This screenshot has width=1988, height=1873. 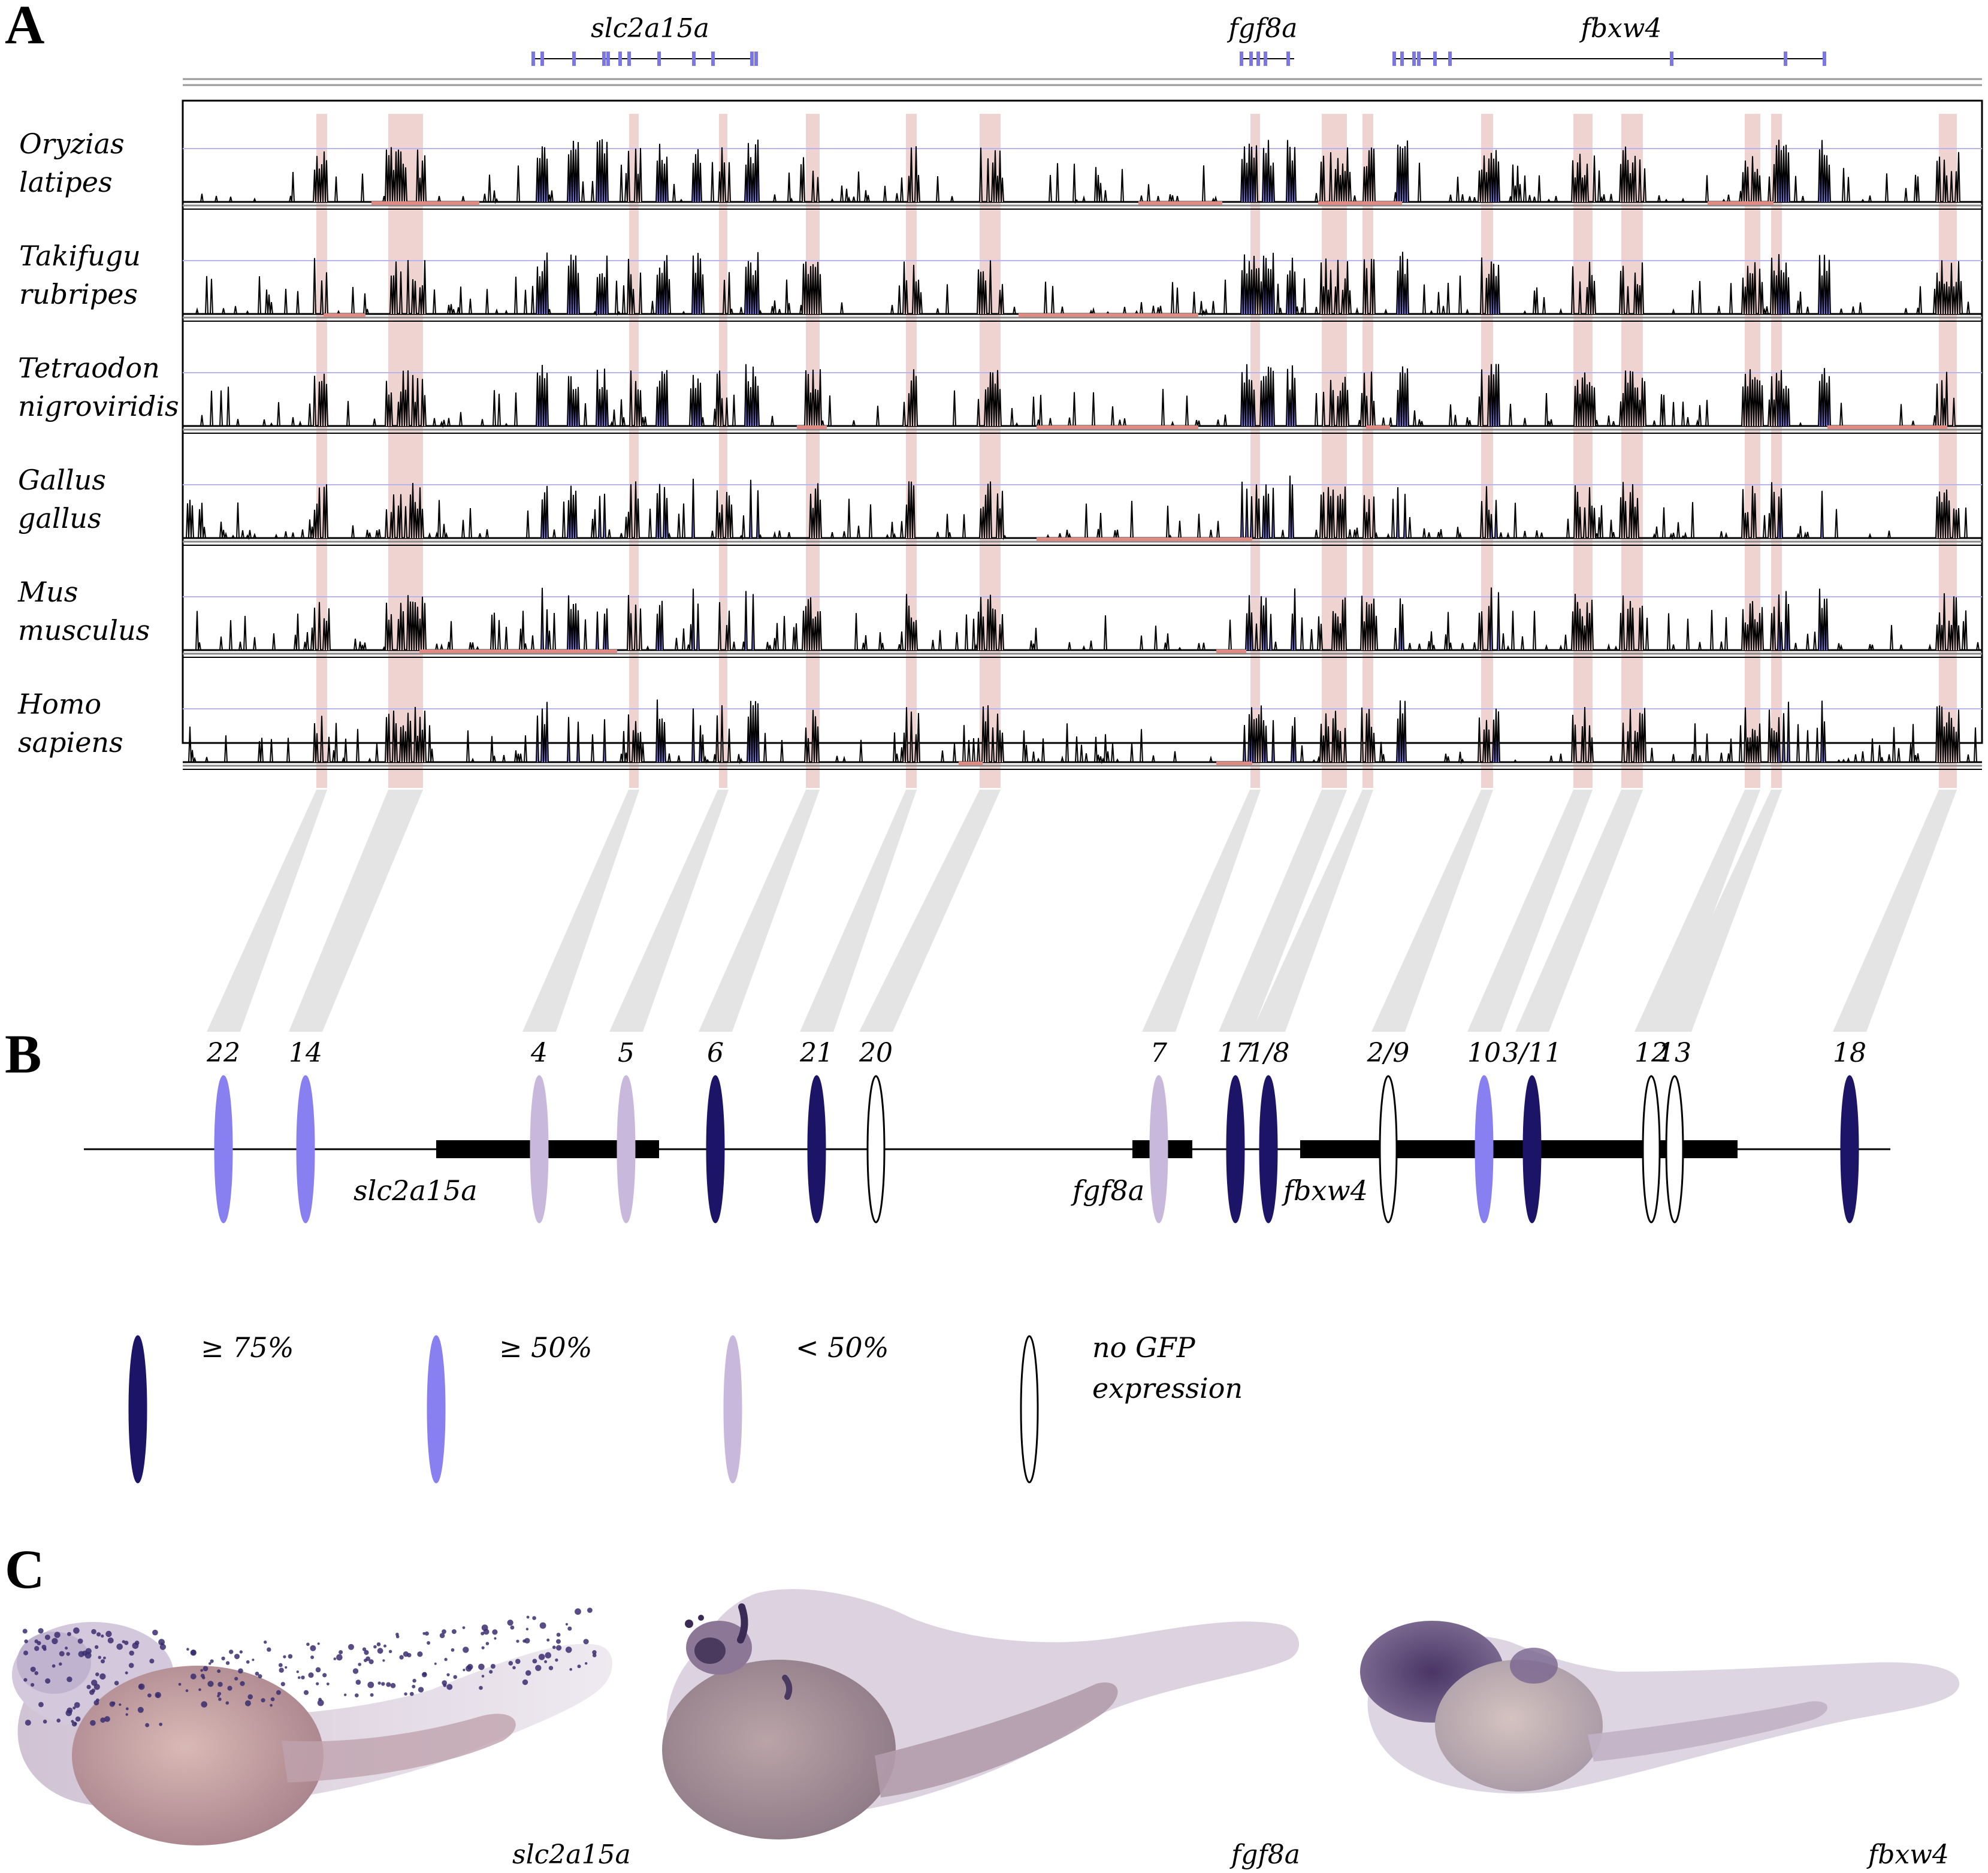 What do you see at coordinates (1107, 1190) in the screenshot?
I see `gene-name-fgf8a: fgf8a` at bounding box center [1107, 1190].